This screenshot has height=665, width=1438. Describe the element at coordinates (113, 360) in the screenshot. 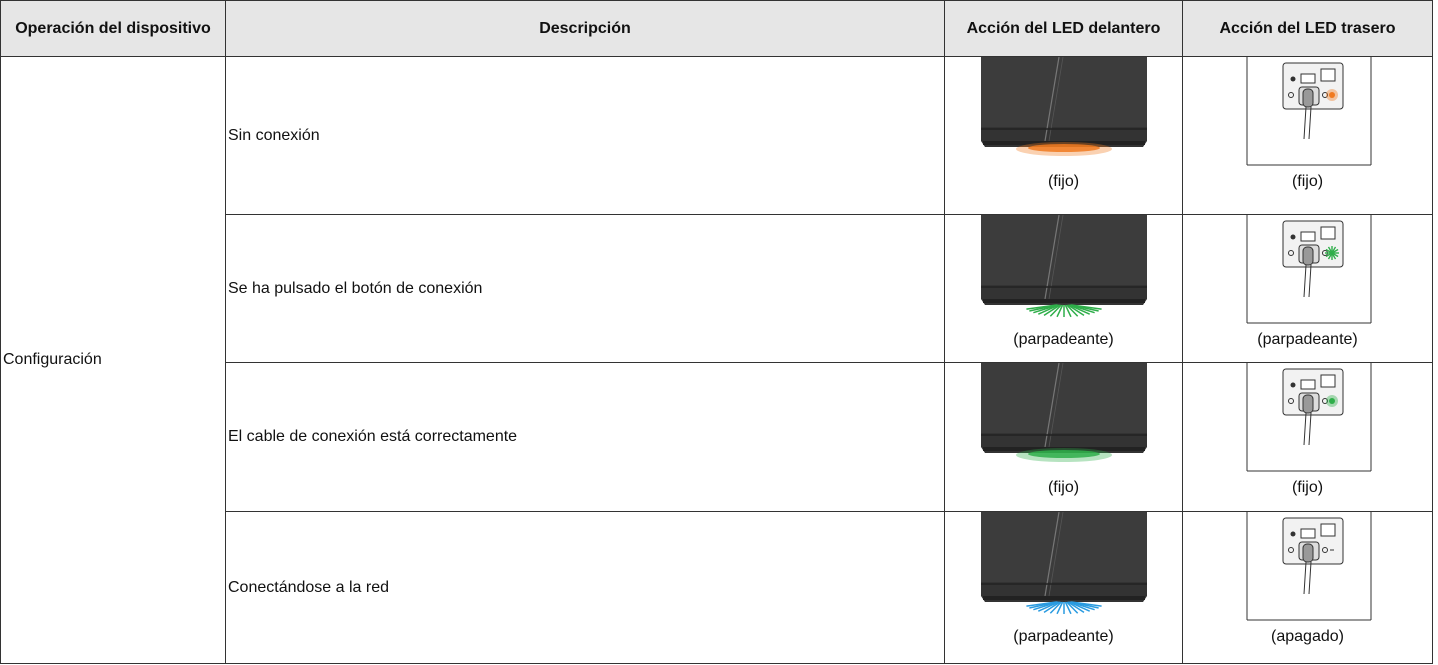

I see `group-cell: Configuración` at that location.